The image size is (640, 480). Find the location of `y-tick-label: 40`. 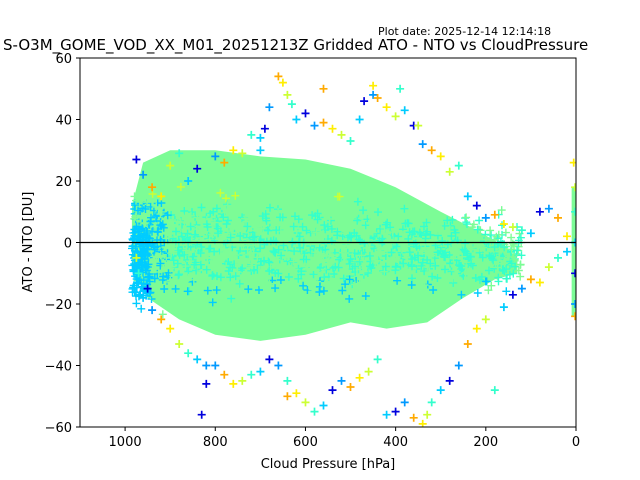

y-tick-label: 40 is located at coordinates (63, 121).